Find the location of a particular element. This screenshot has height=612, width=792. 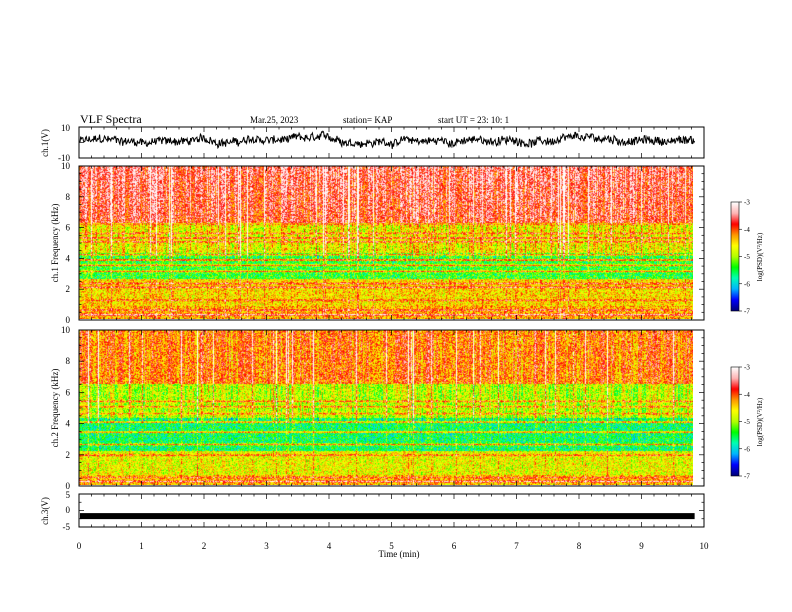

ch1-waveform-line is located at coordinates (387, 140).